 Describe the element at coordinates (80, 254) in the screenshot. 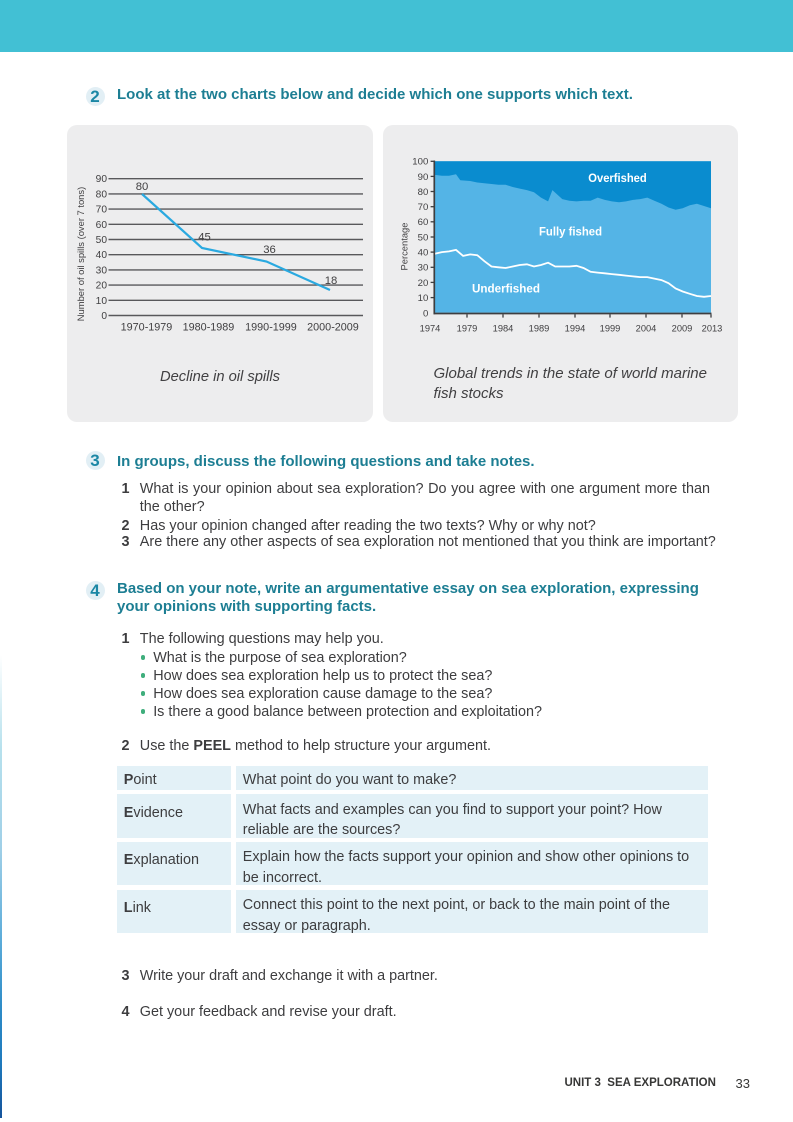

I see `svg-text:Number of oil spills (over 7 t: Number of oil spills (over 7 tons)` at that location.